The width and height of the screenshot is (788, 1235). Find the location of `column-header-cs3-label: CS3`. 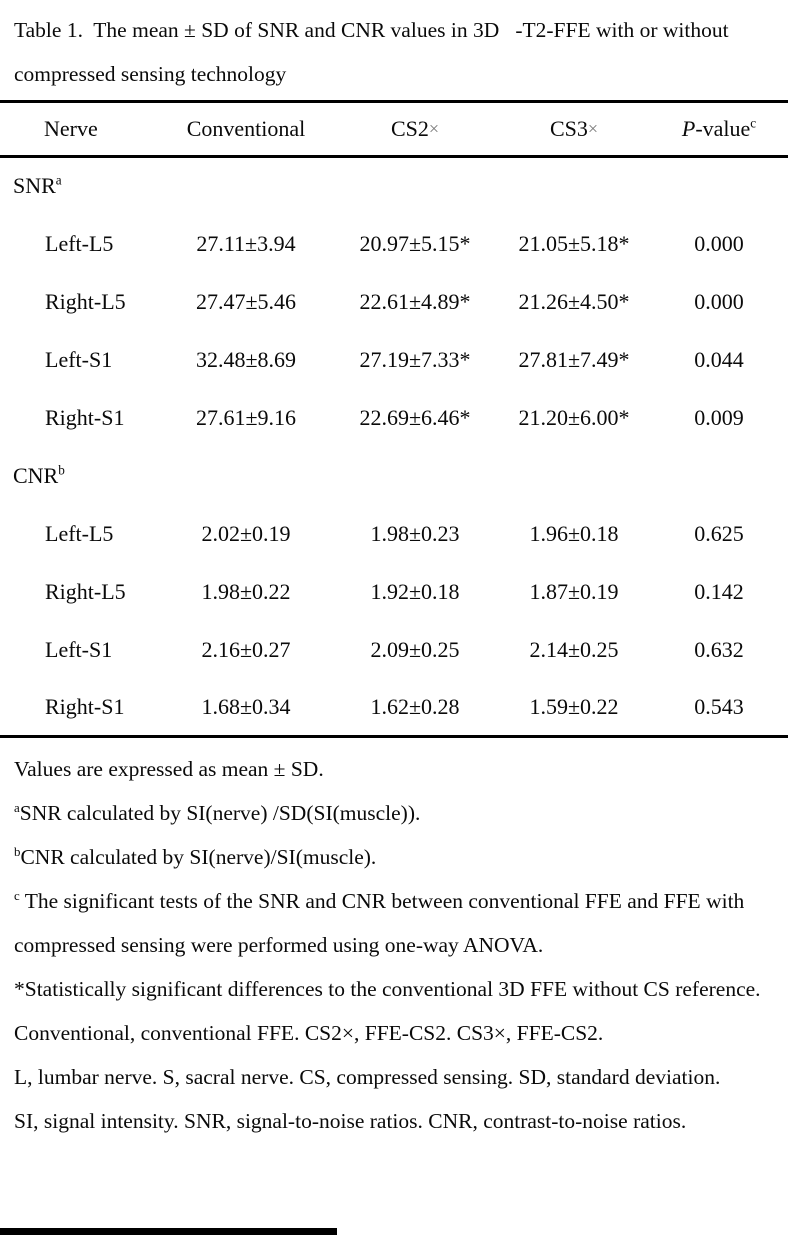

column-header-cs3-label: CS3 is located at coordinates (568, 128).